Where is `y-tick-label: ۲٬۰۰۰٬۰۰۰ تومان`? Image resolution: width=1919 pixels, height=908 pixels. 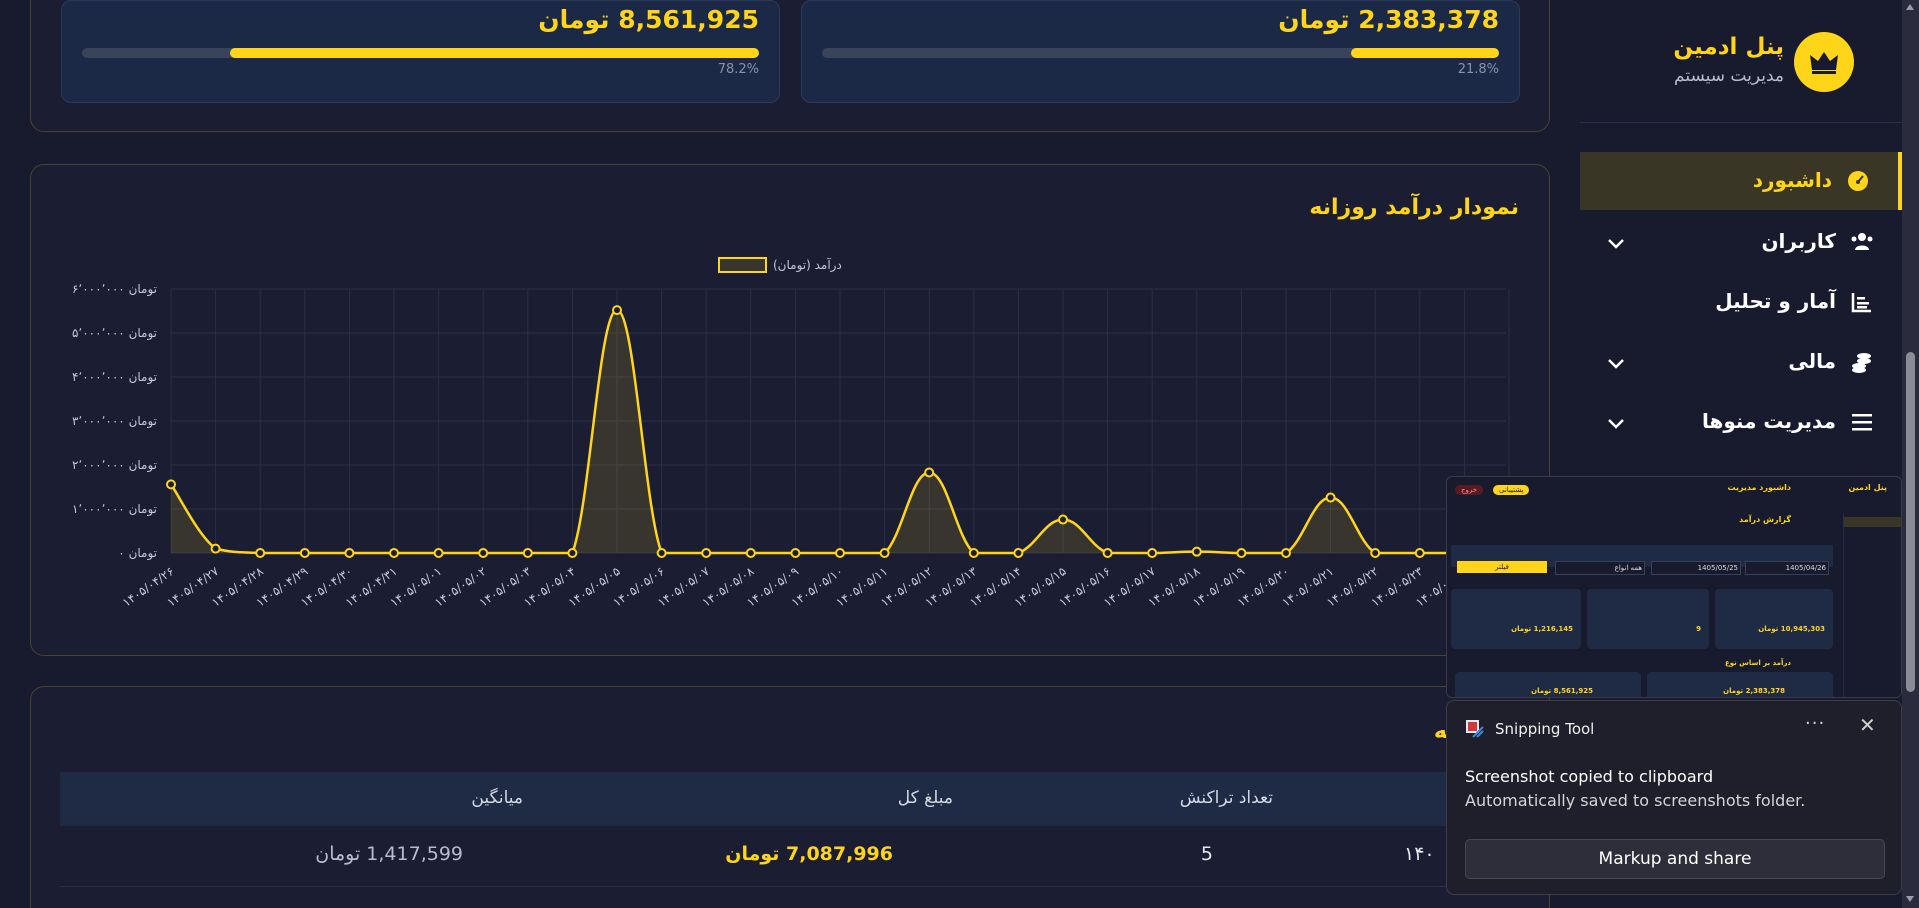 y-tick-label: ۲٬۰۰۰٬۰۰۰ تومان is located at coordinates (114, 465).